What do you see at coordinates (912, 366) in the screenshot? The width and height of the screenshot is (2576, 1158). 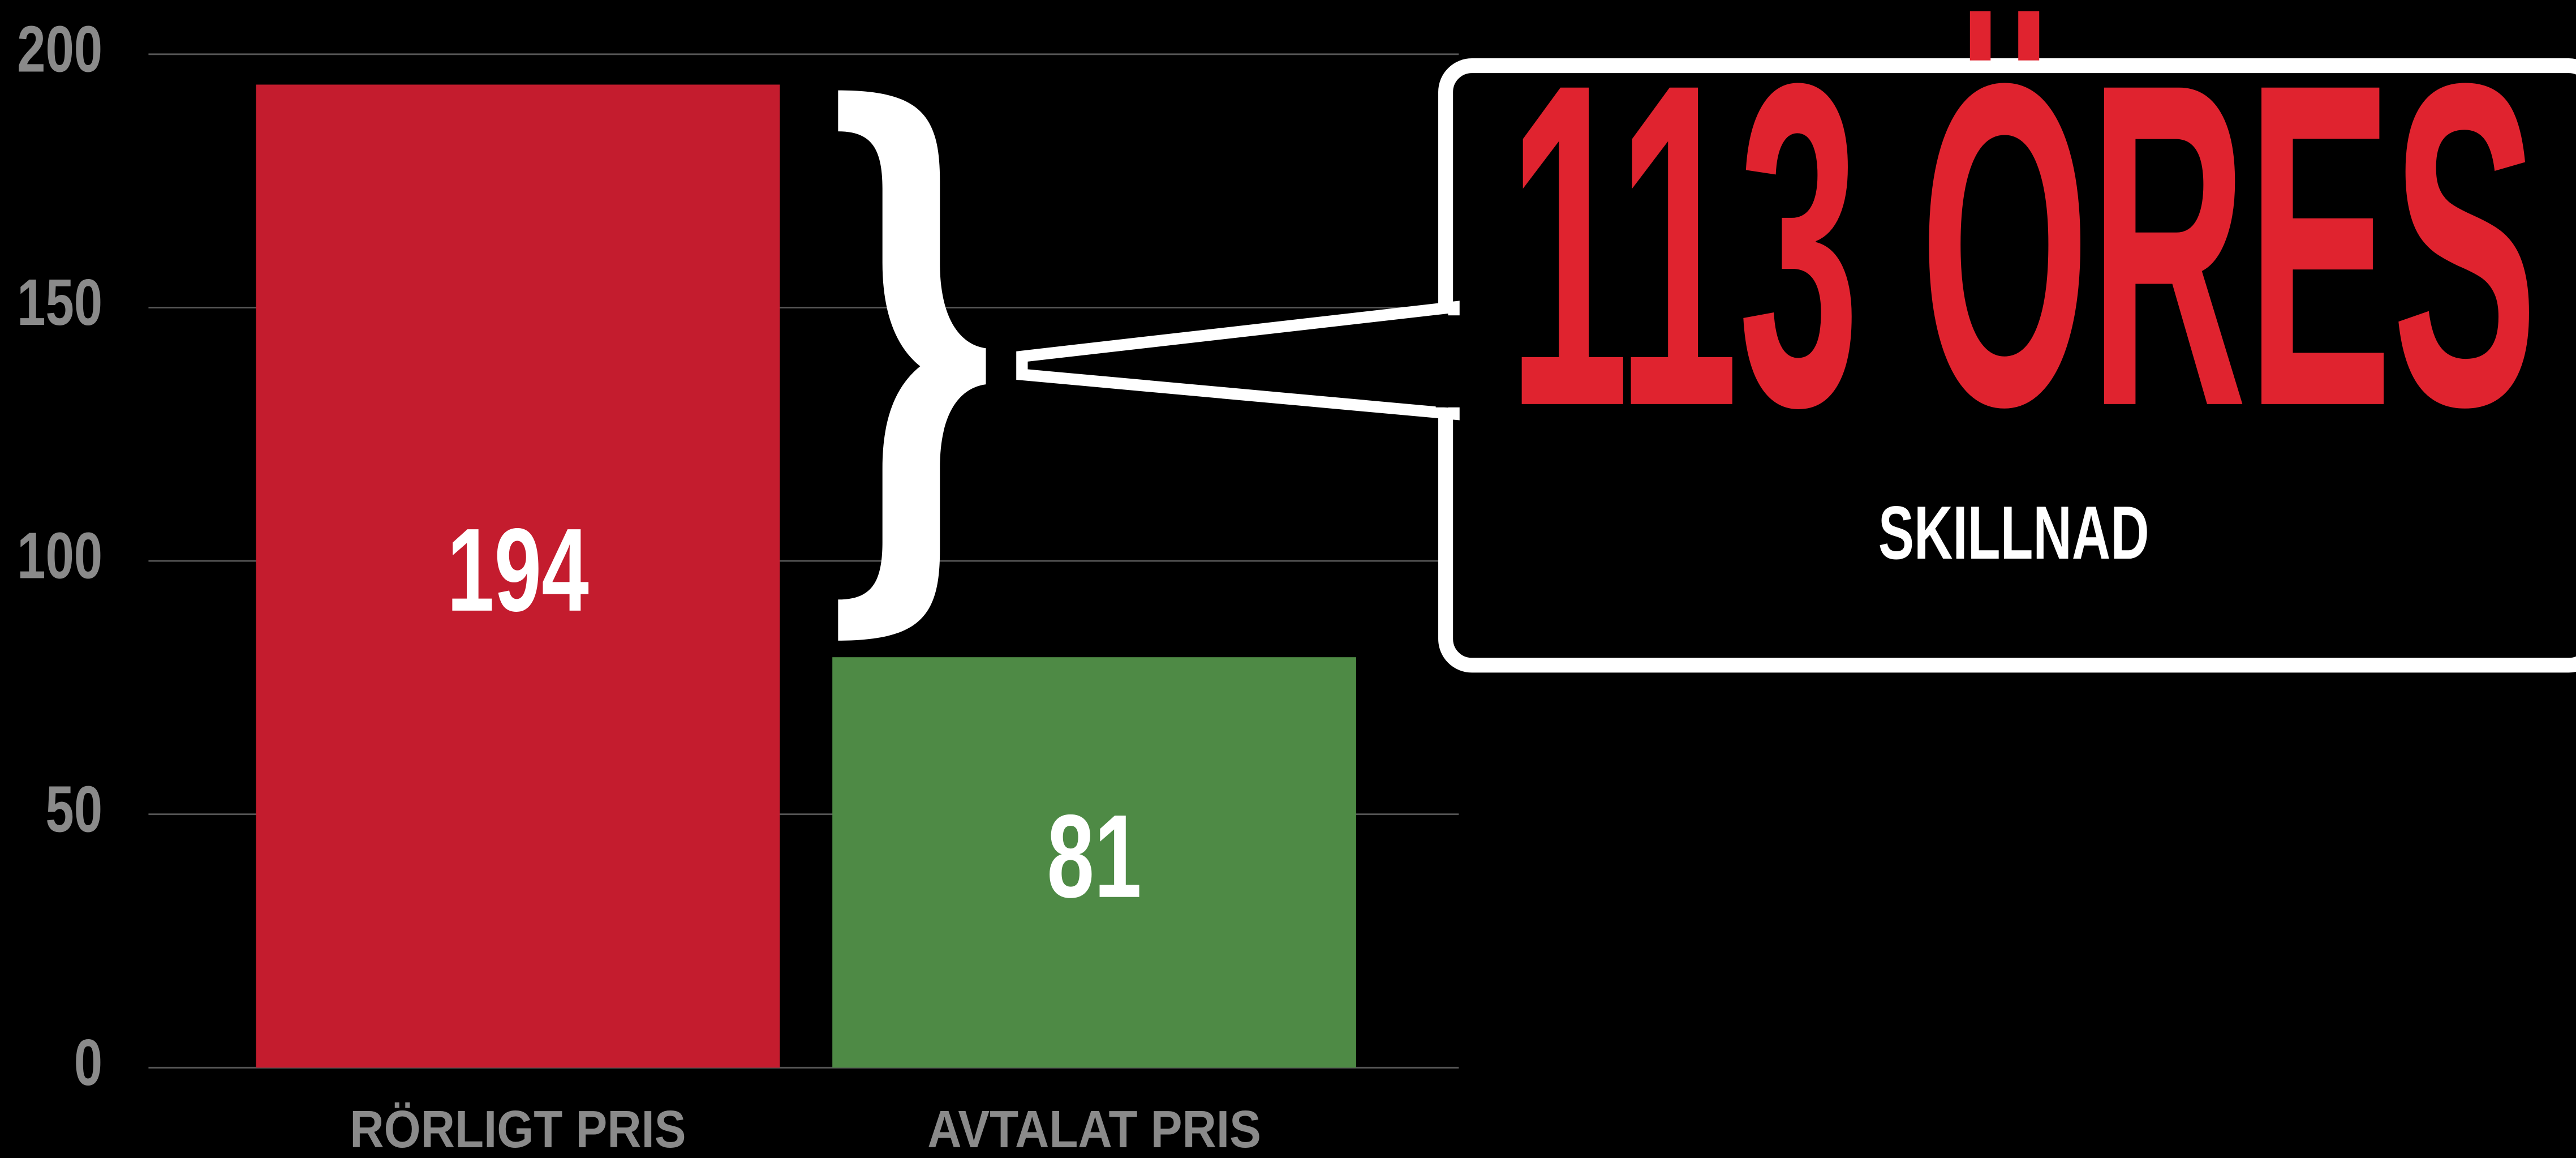 I see `brace` at bounding box center [912, 366].